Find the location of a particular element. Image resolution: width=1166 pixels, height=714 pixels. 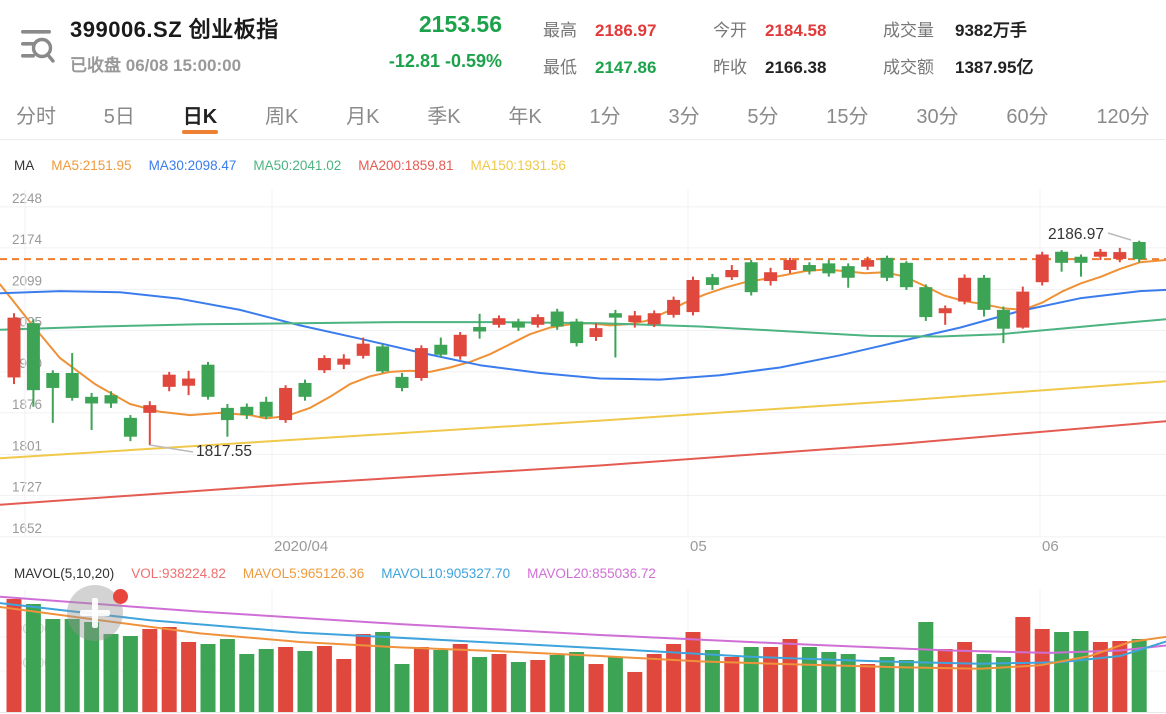

tab-季K: 季K is located at coordinates (444, 117).